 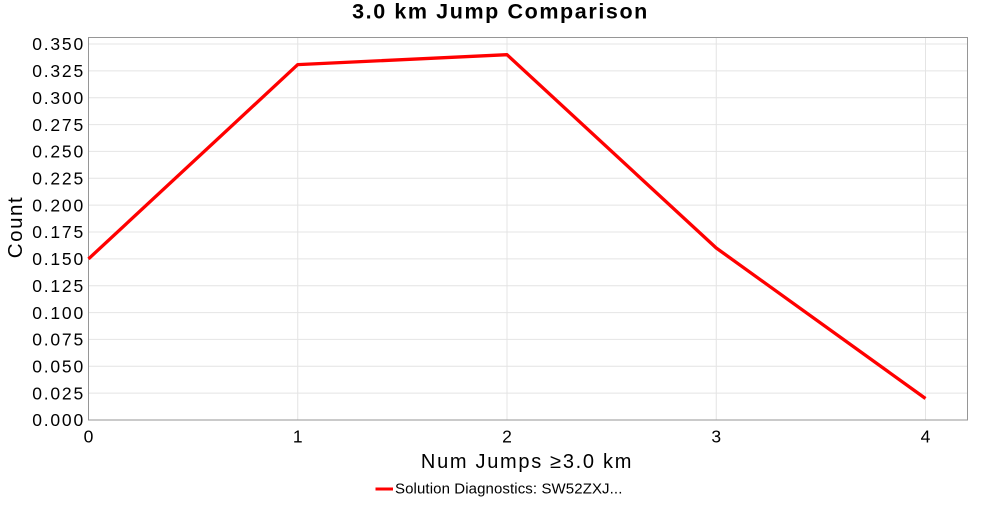 I want to click on svg-text: 0, so click(x=89, y=437).